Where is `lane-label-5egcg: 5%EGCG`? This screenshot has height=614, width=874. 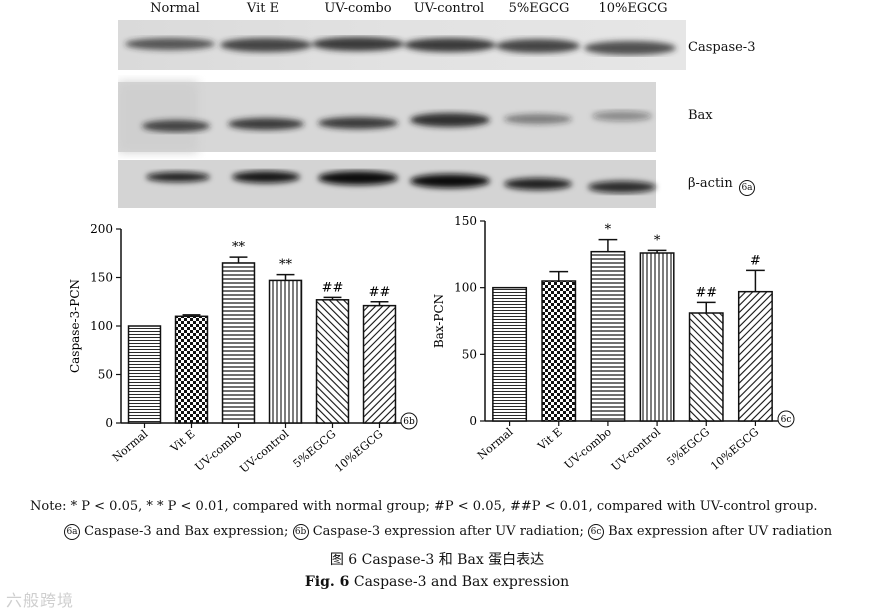 lane-label-5egcg: 5%EGCG is located at coordinates (539, 8).